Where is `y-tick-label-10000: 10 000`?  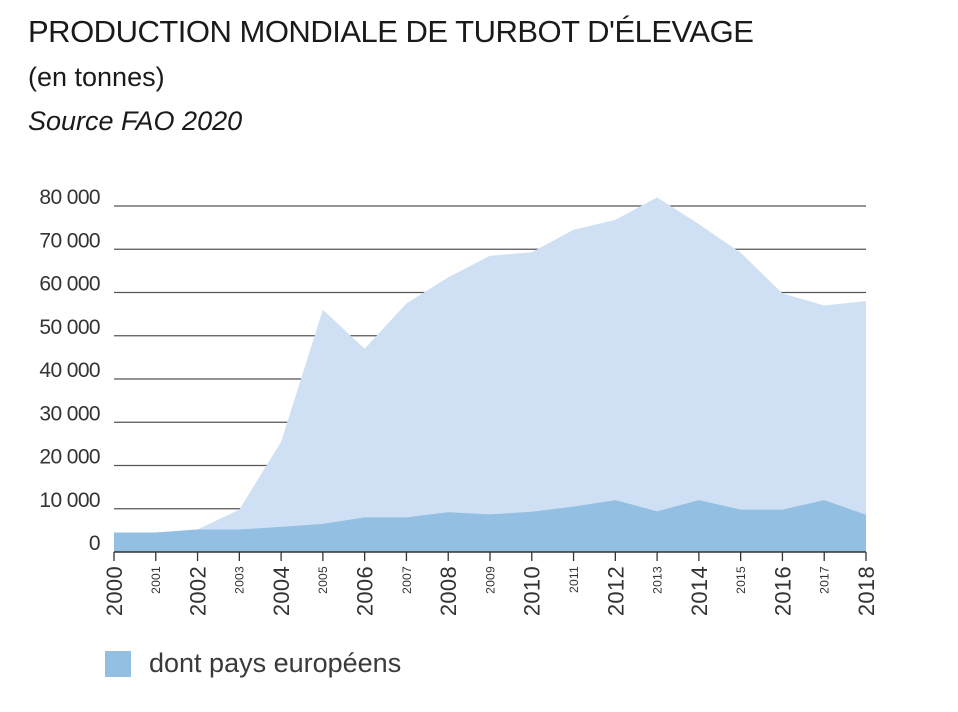
y-tick-label-10000: 10 000 is located at coordinates (69, 500).